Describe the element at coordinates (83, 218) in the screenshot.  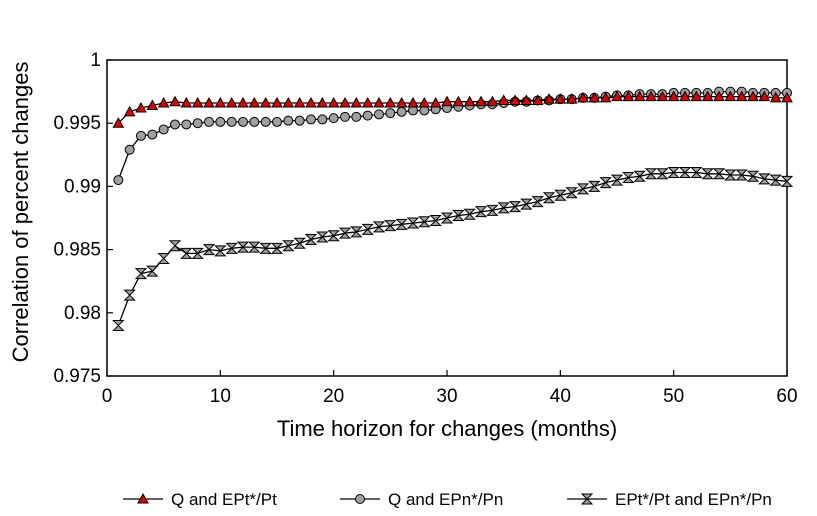
I see `y-axis: 0.975 0.98 0.985 0.99 0.995 1` at that location.